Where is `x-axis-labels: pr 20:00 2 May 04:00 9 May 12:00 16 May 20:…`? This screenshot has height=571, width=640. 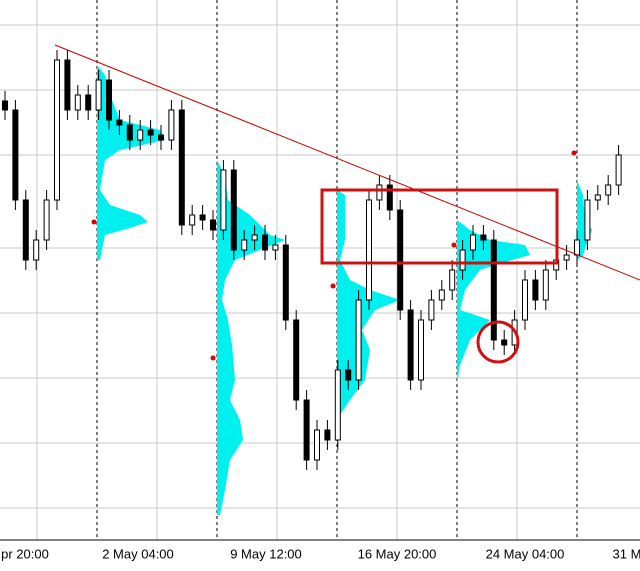
x-axis-labels: pr 20:00 2 May 04:00 9 May 12:00 16 May 20:… is located at coordinates (320, 553).